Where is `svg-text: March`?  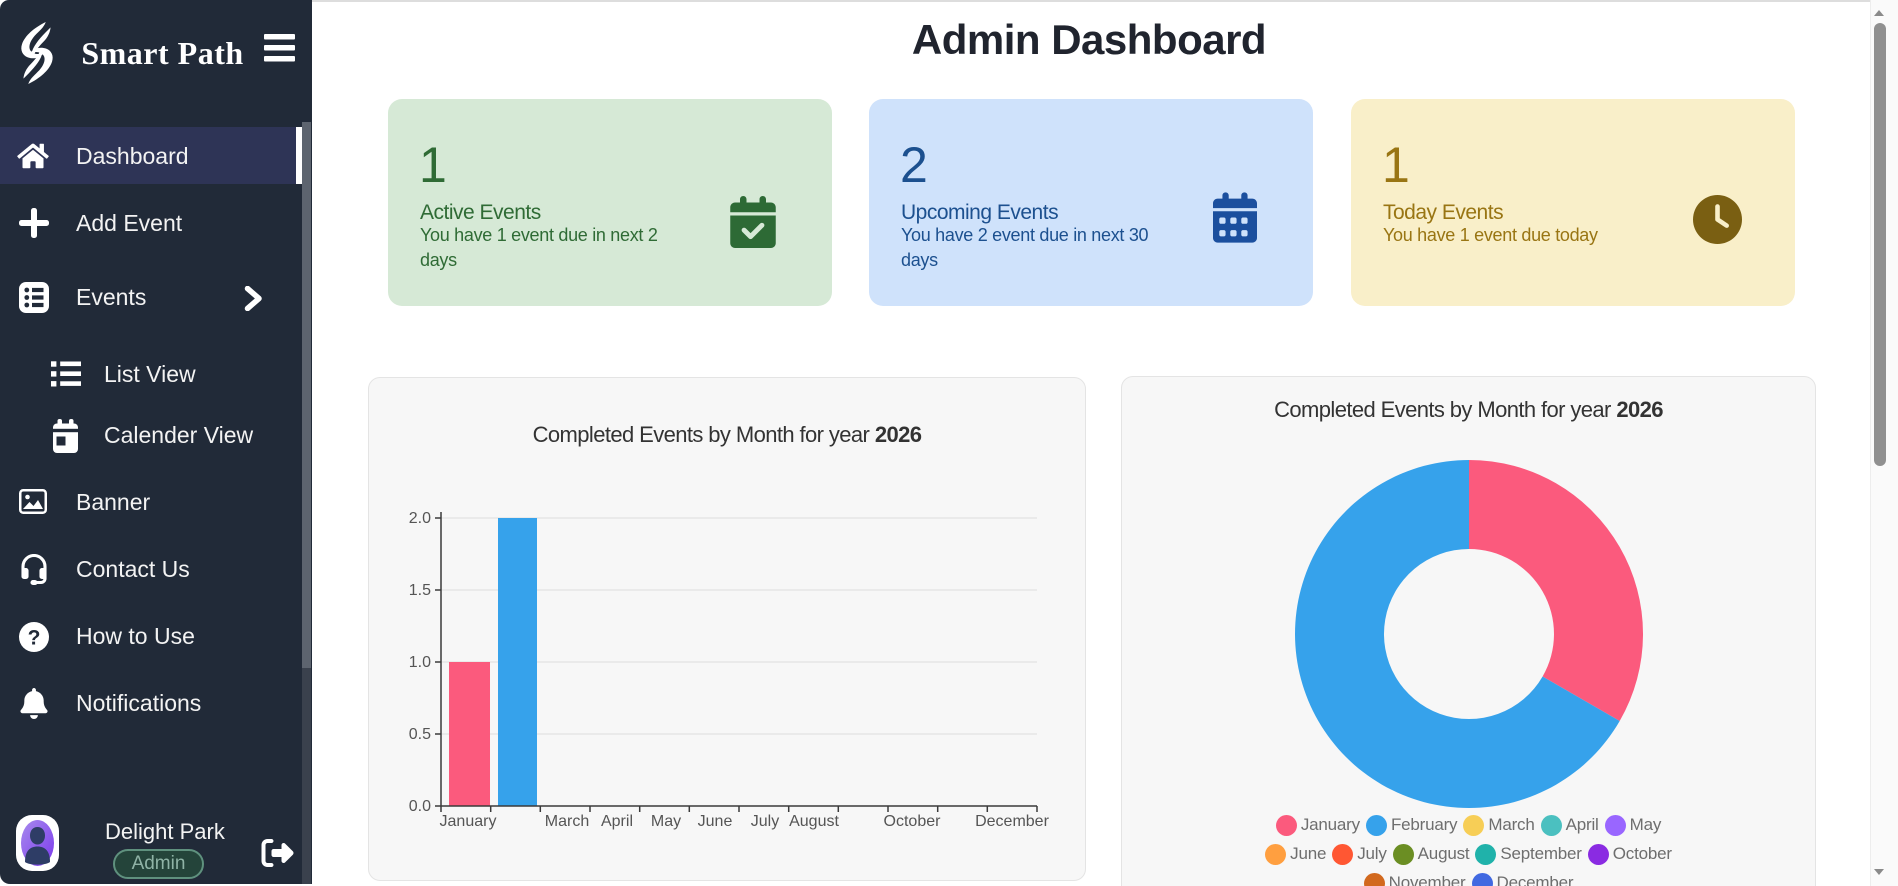 svg-text: March is located at coordinates (567, 821).